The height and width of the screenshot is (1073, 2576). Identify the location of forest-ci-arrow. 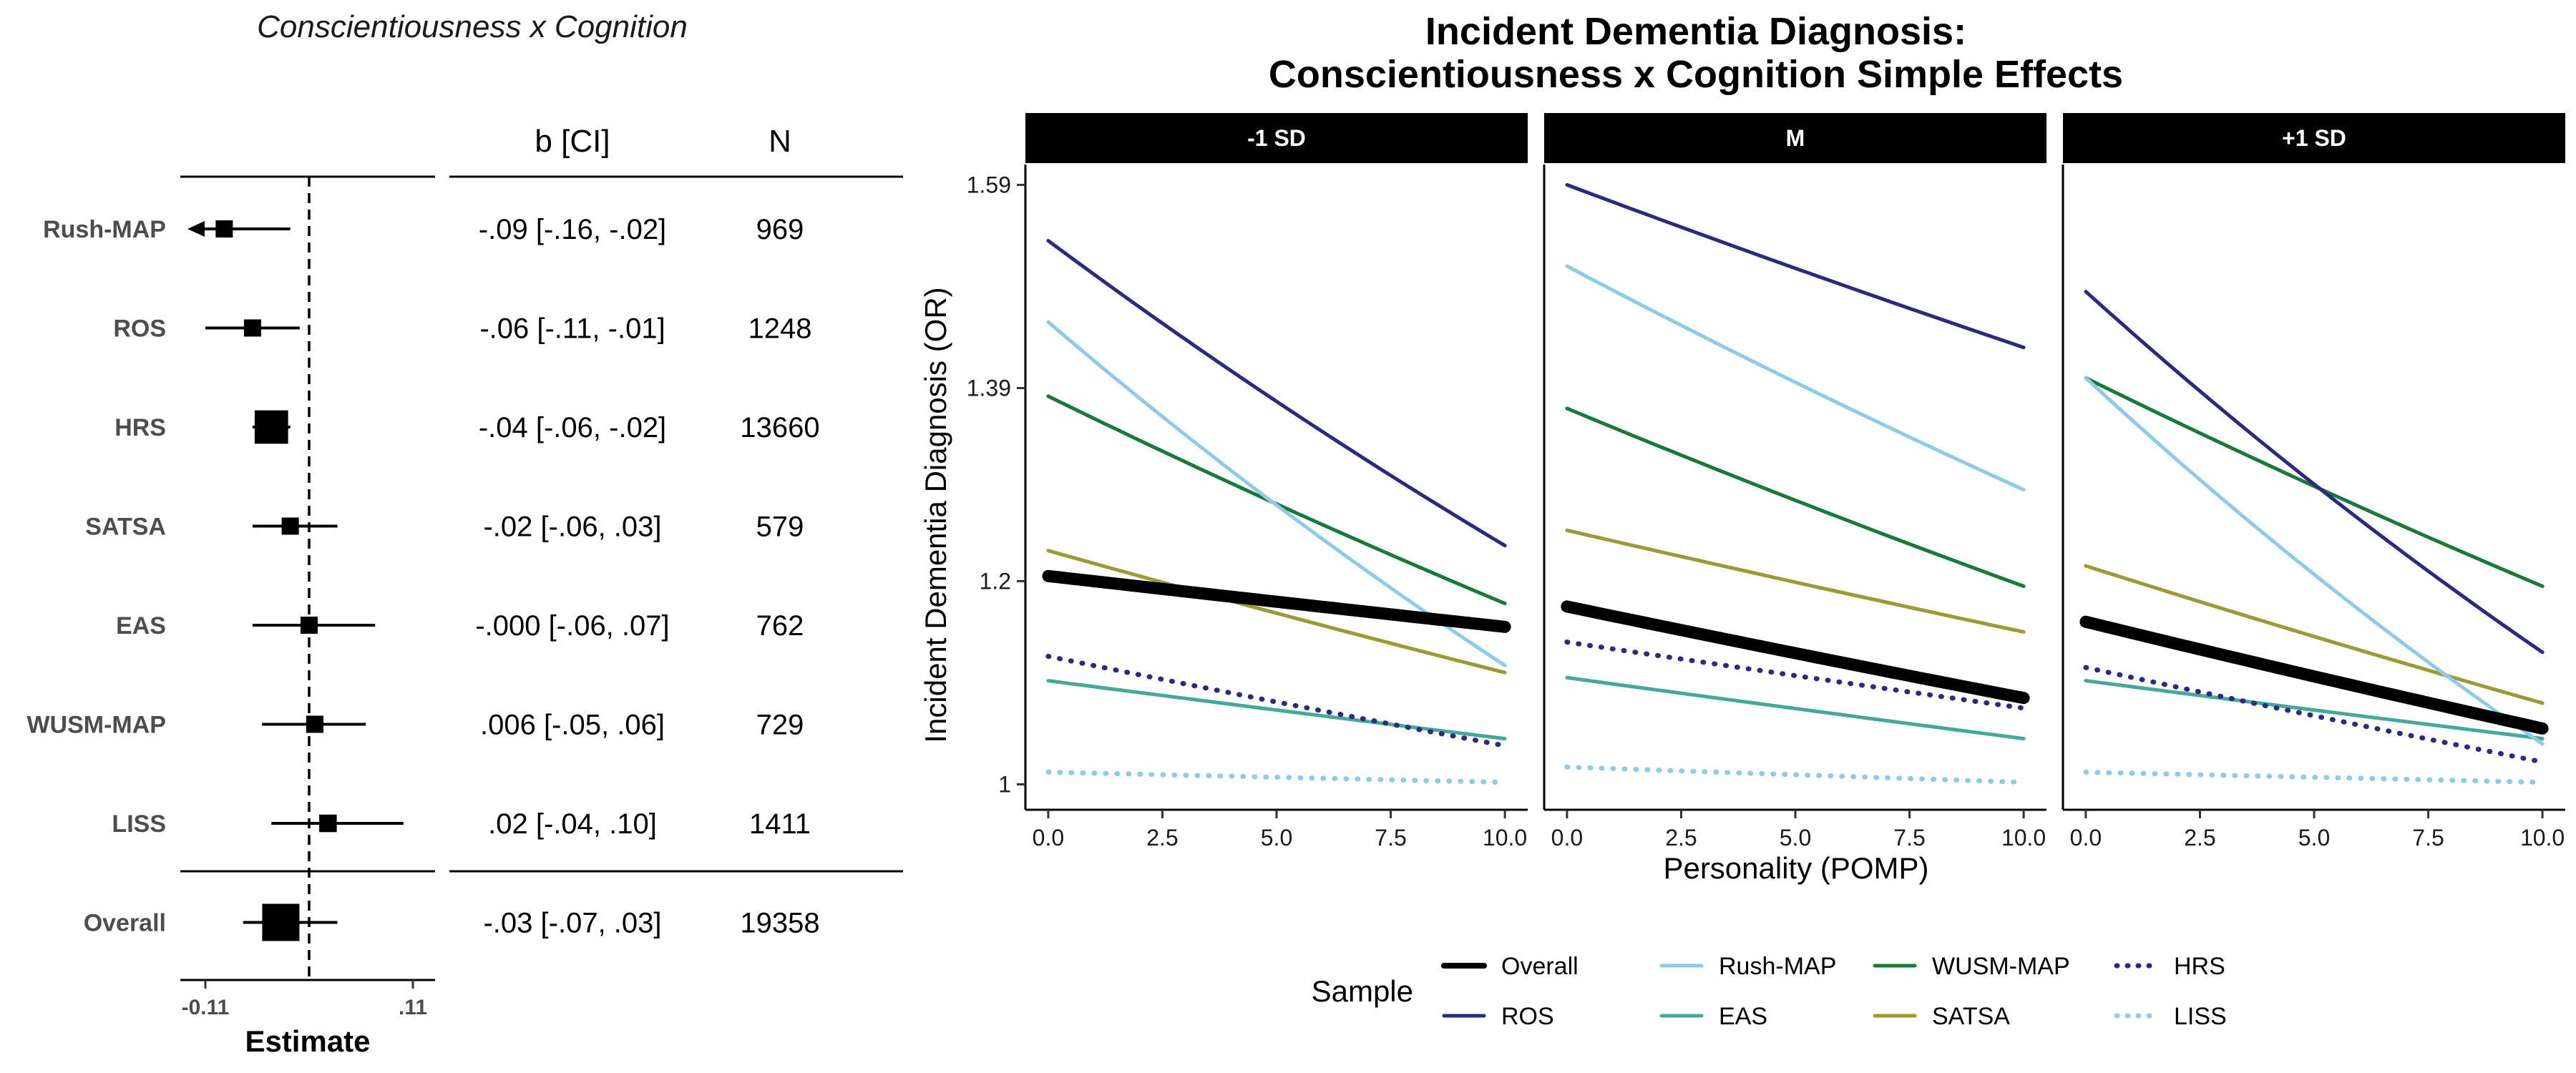
(196, 229).